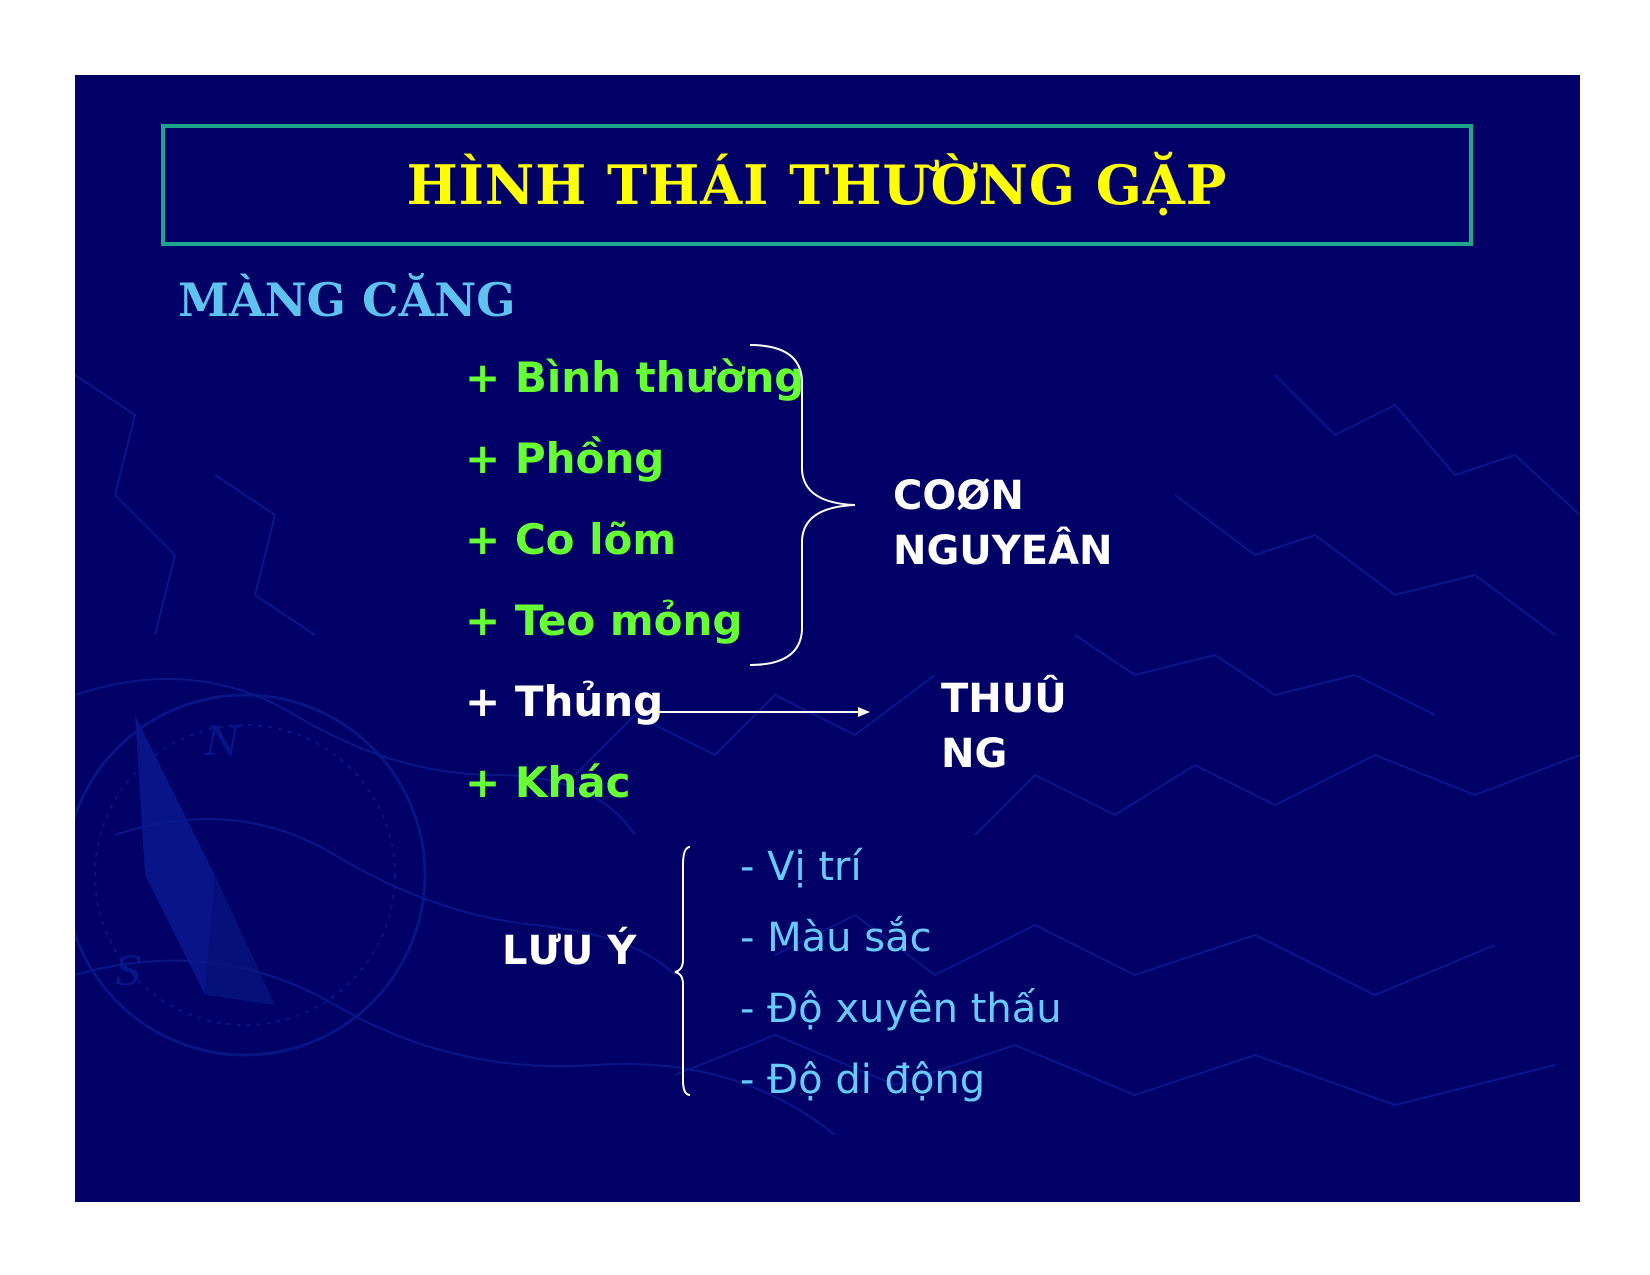 This screenshot has width=1650, height=1275. What do you see at coordinates (128, 972) in the screenshot?
I see `svg-text: S` at bounding box center [128, 972].